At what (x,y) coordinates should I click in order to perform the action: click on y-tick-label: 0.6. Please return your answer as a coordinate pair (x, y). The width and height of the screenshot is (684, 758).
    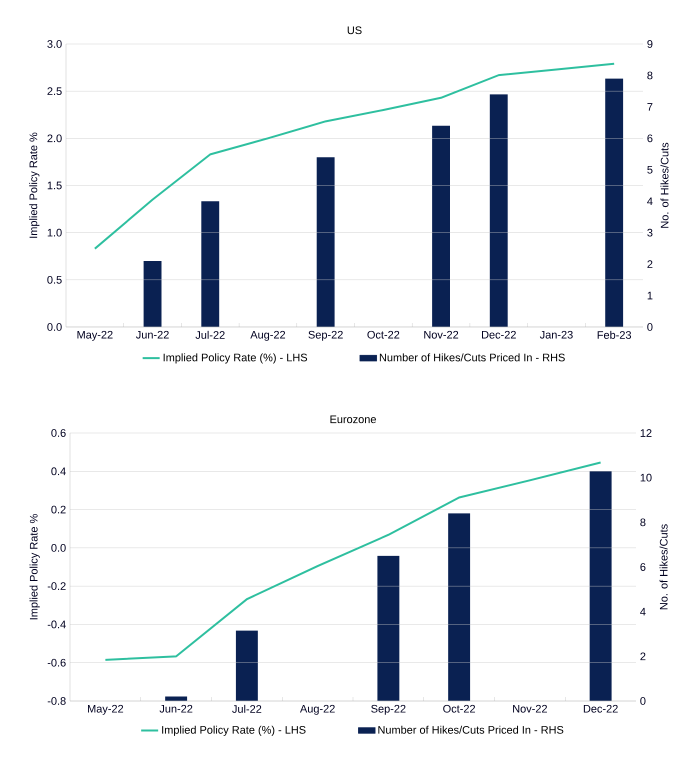
    Looking at the image, I should click on (58, 433).